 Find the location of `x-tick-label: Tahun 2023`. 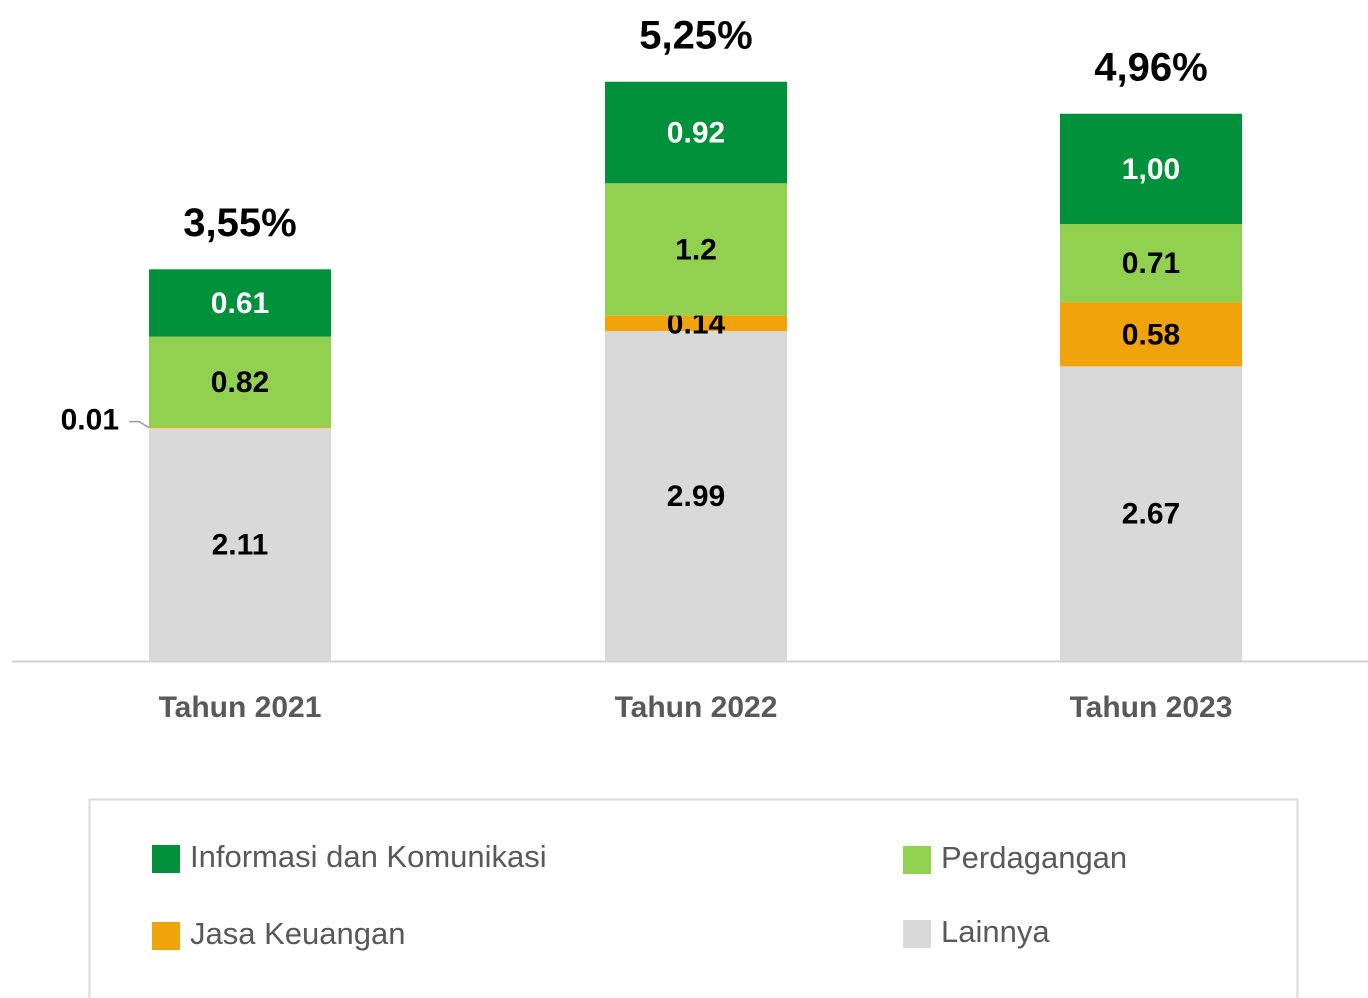

x-tick-label: Tahun 2023 is located at coordinates (1151, 707).